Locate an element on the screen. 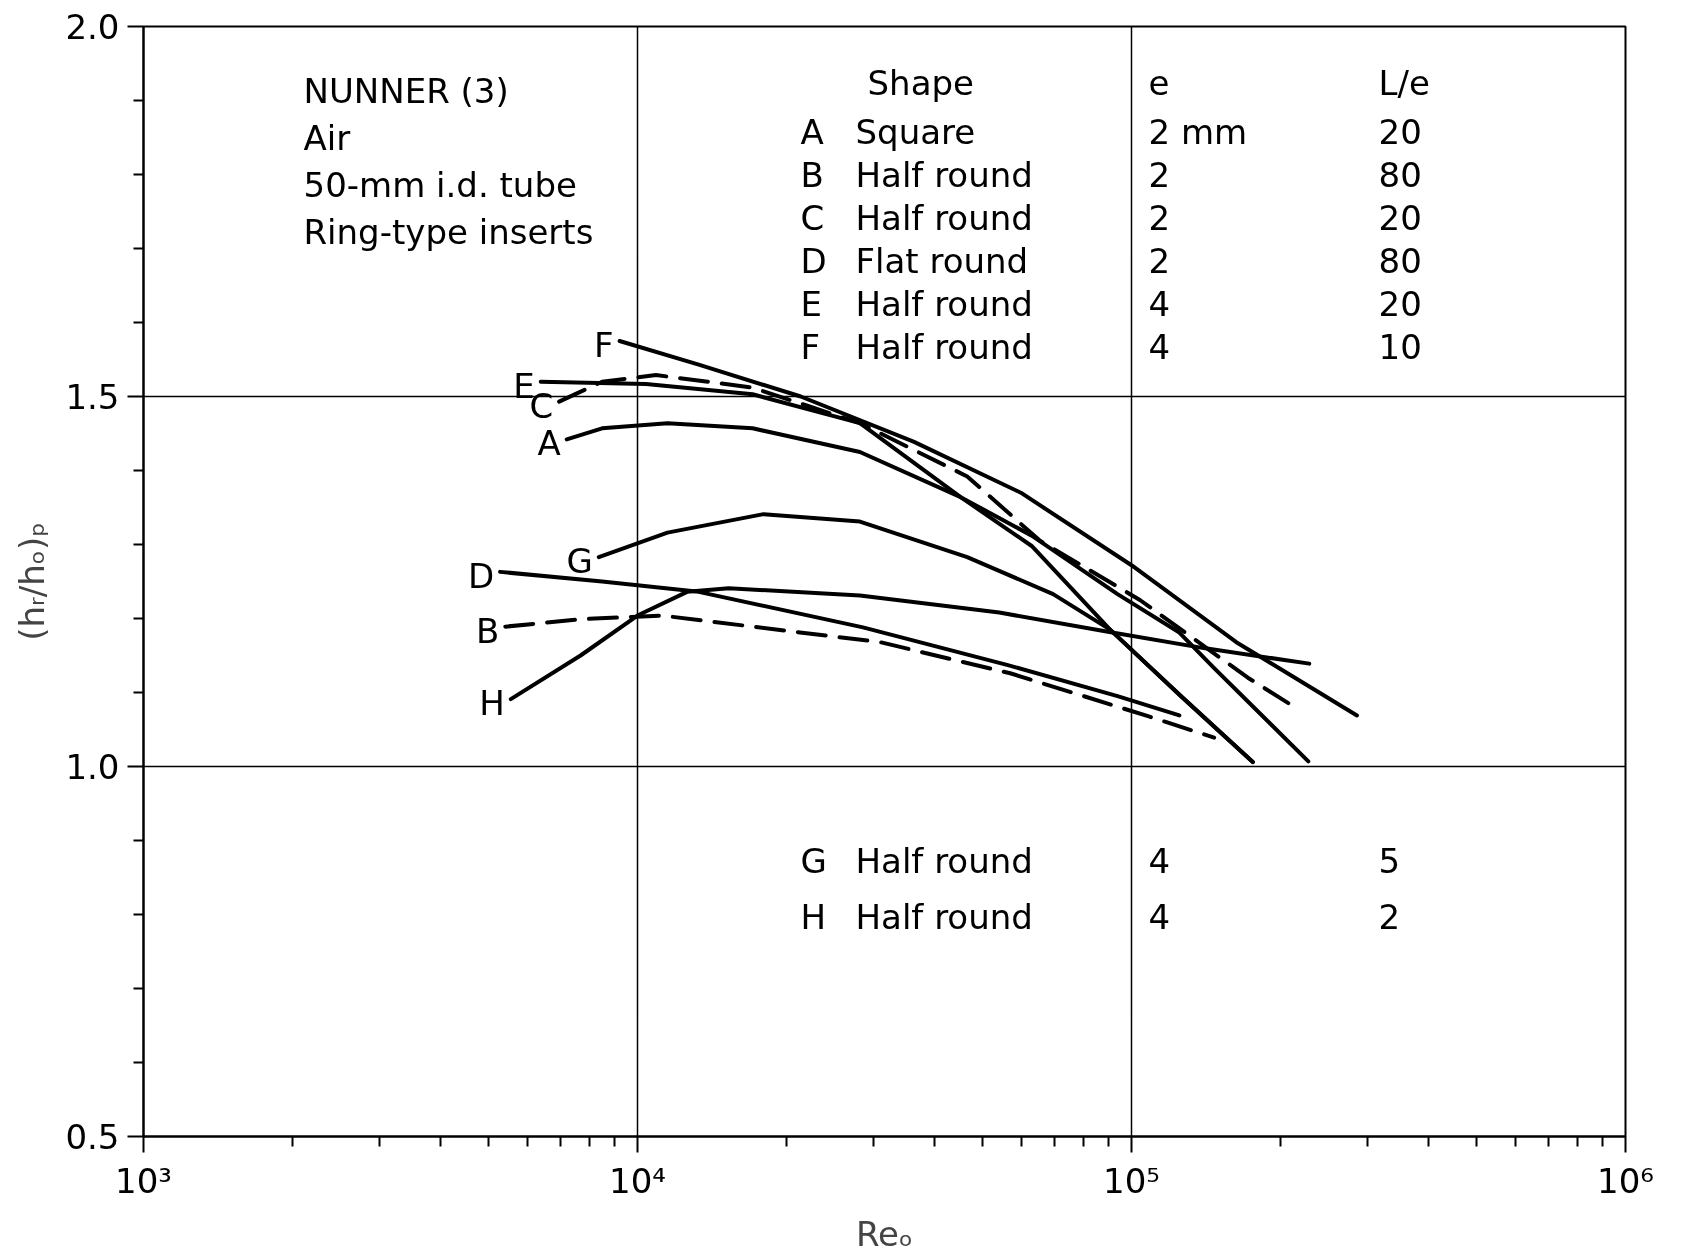 This screenshot has width=1684, height=1256. text: F Half round 4 10 is located at coordinates (1111, 346).